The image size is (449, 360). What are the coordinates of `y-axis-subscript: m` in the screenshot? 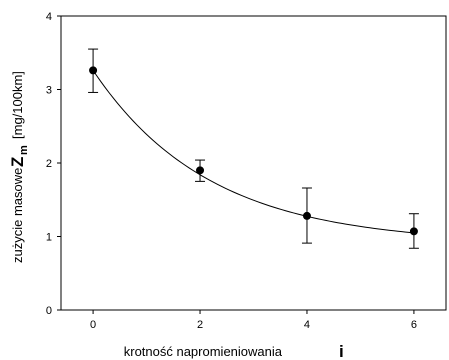 It's located at (24, 150).